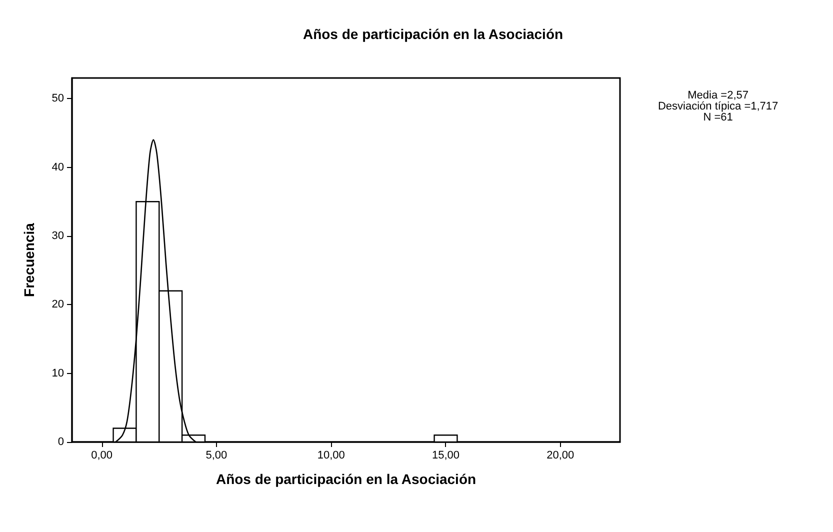 The image size is (833, 532). I want to click on y-tick-label: 30, so click(58, 236).